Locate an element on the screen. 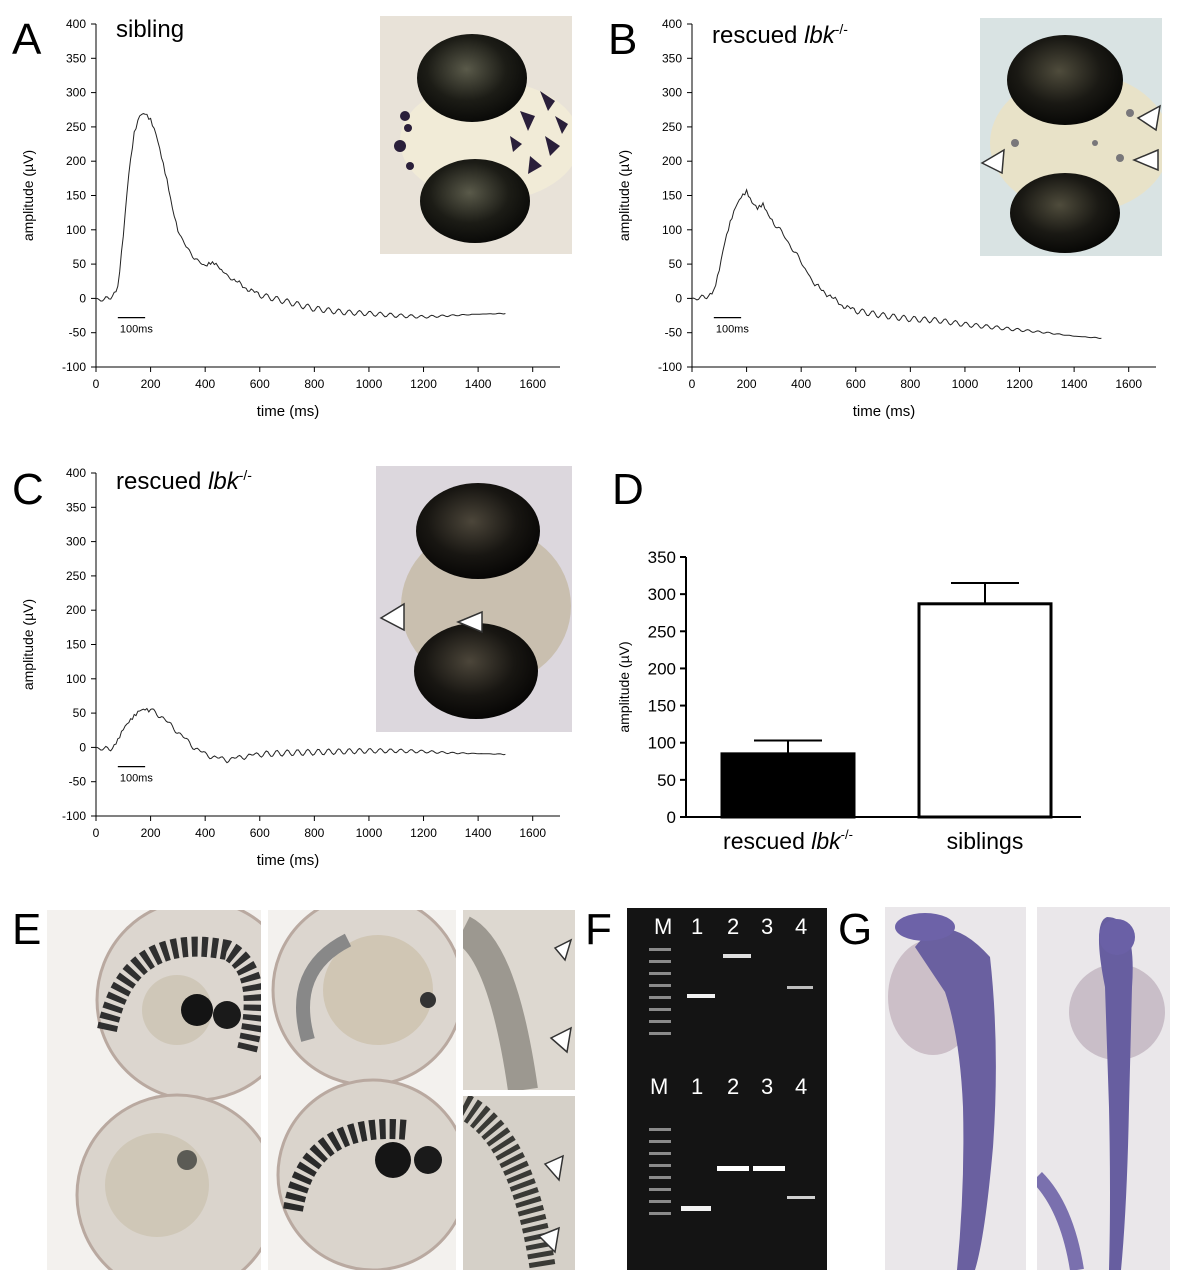 The height and width of the screenshot is (1280, 1178). panel-a-title: sibling is located at coordinates (150, 29).